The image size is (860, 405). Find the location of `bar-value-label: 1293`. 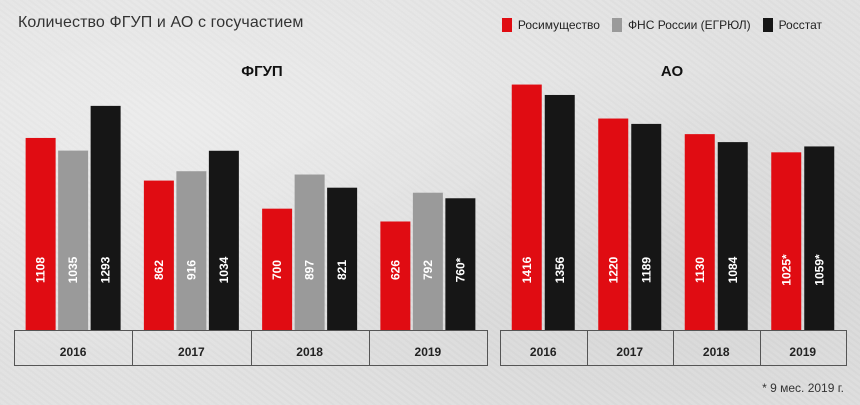

bar-value-label: 1293 is located at coordinates (106, 269).